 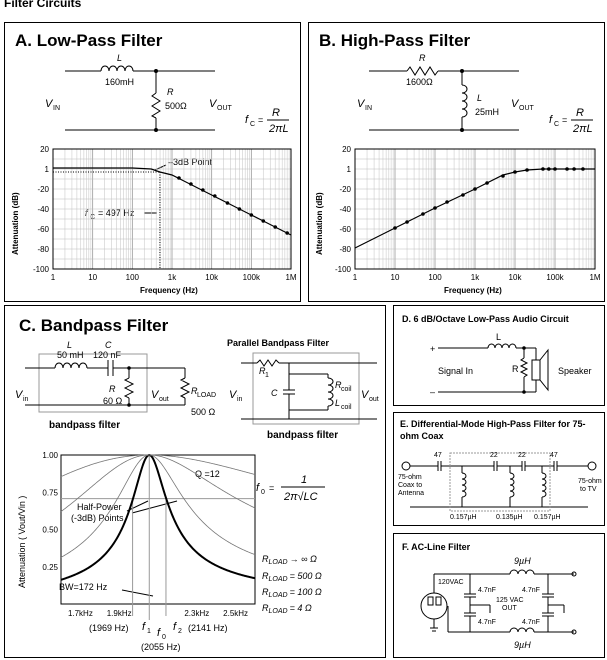 What do you see at coordinates (432, 349) in the screenshot?
I see `plus-label: +` at bounding box center [432, 349].